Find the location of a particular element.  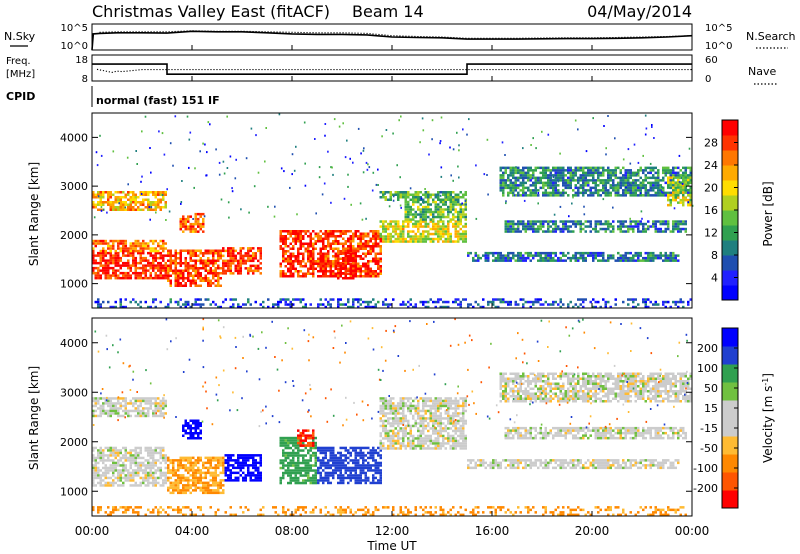

freq-label: Freq. is located at coordinates (18, 61).